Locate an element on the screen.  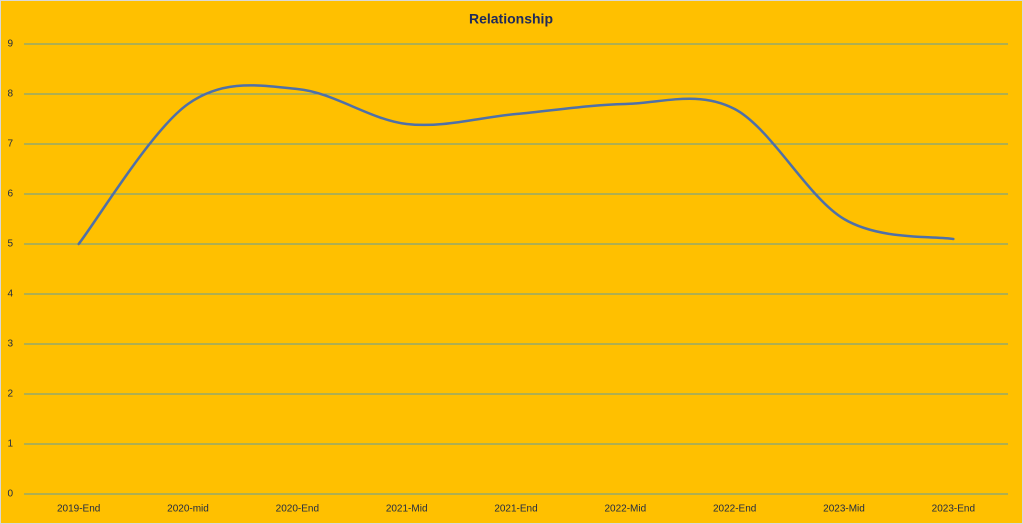
y-tick-label: 6 is located at coordinates (10, 194).